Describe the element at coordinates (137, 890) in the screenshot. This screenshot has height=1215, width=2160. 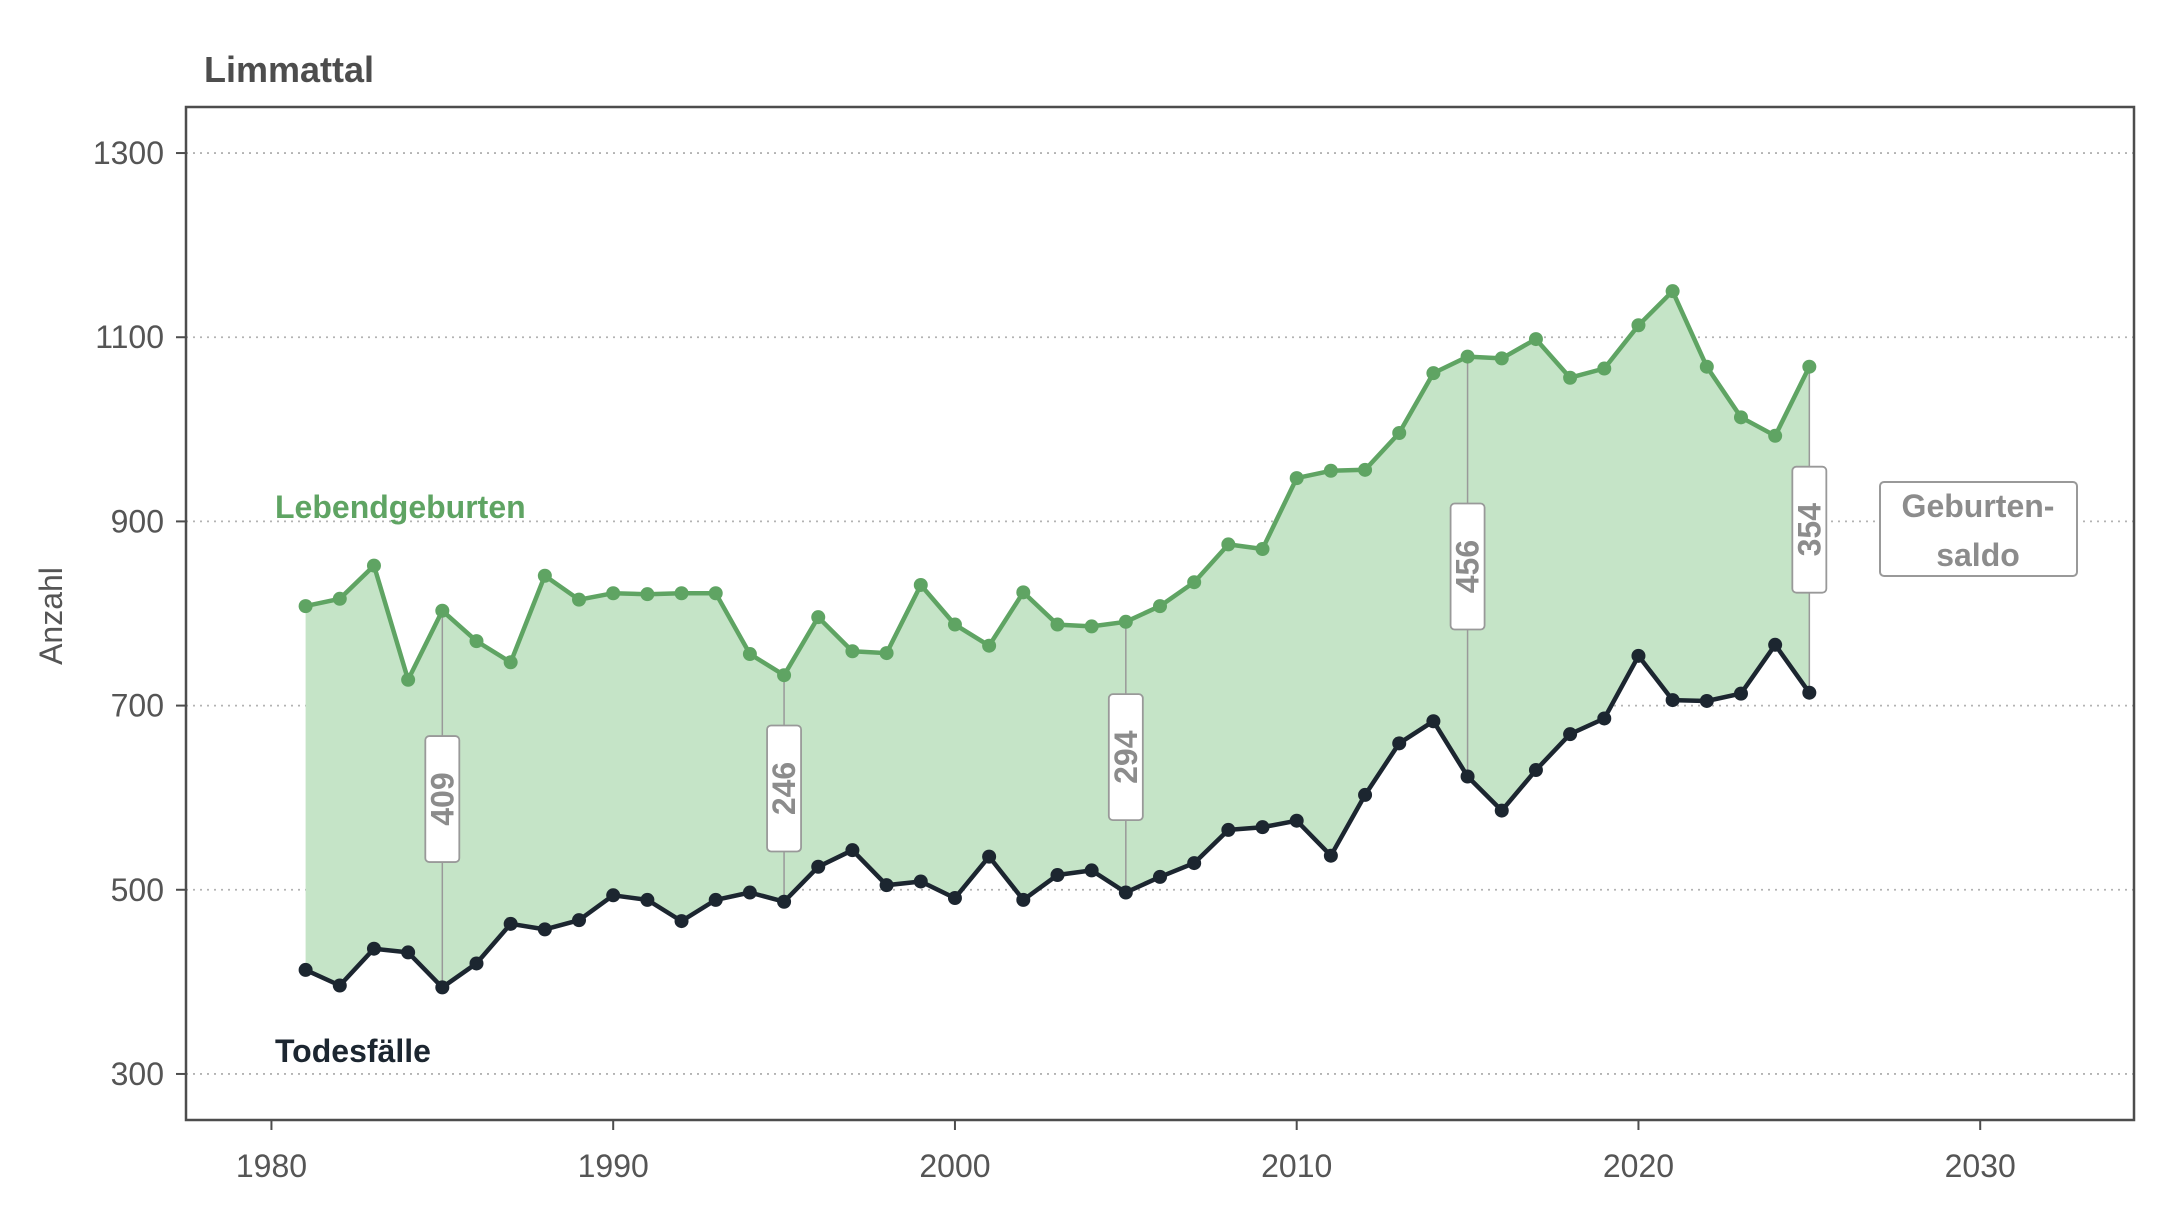
I see `y-tick-label-500: 500` at that location.